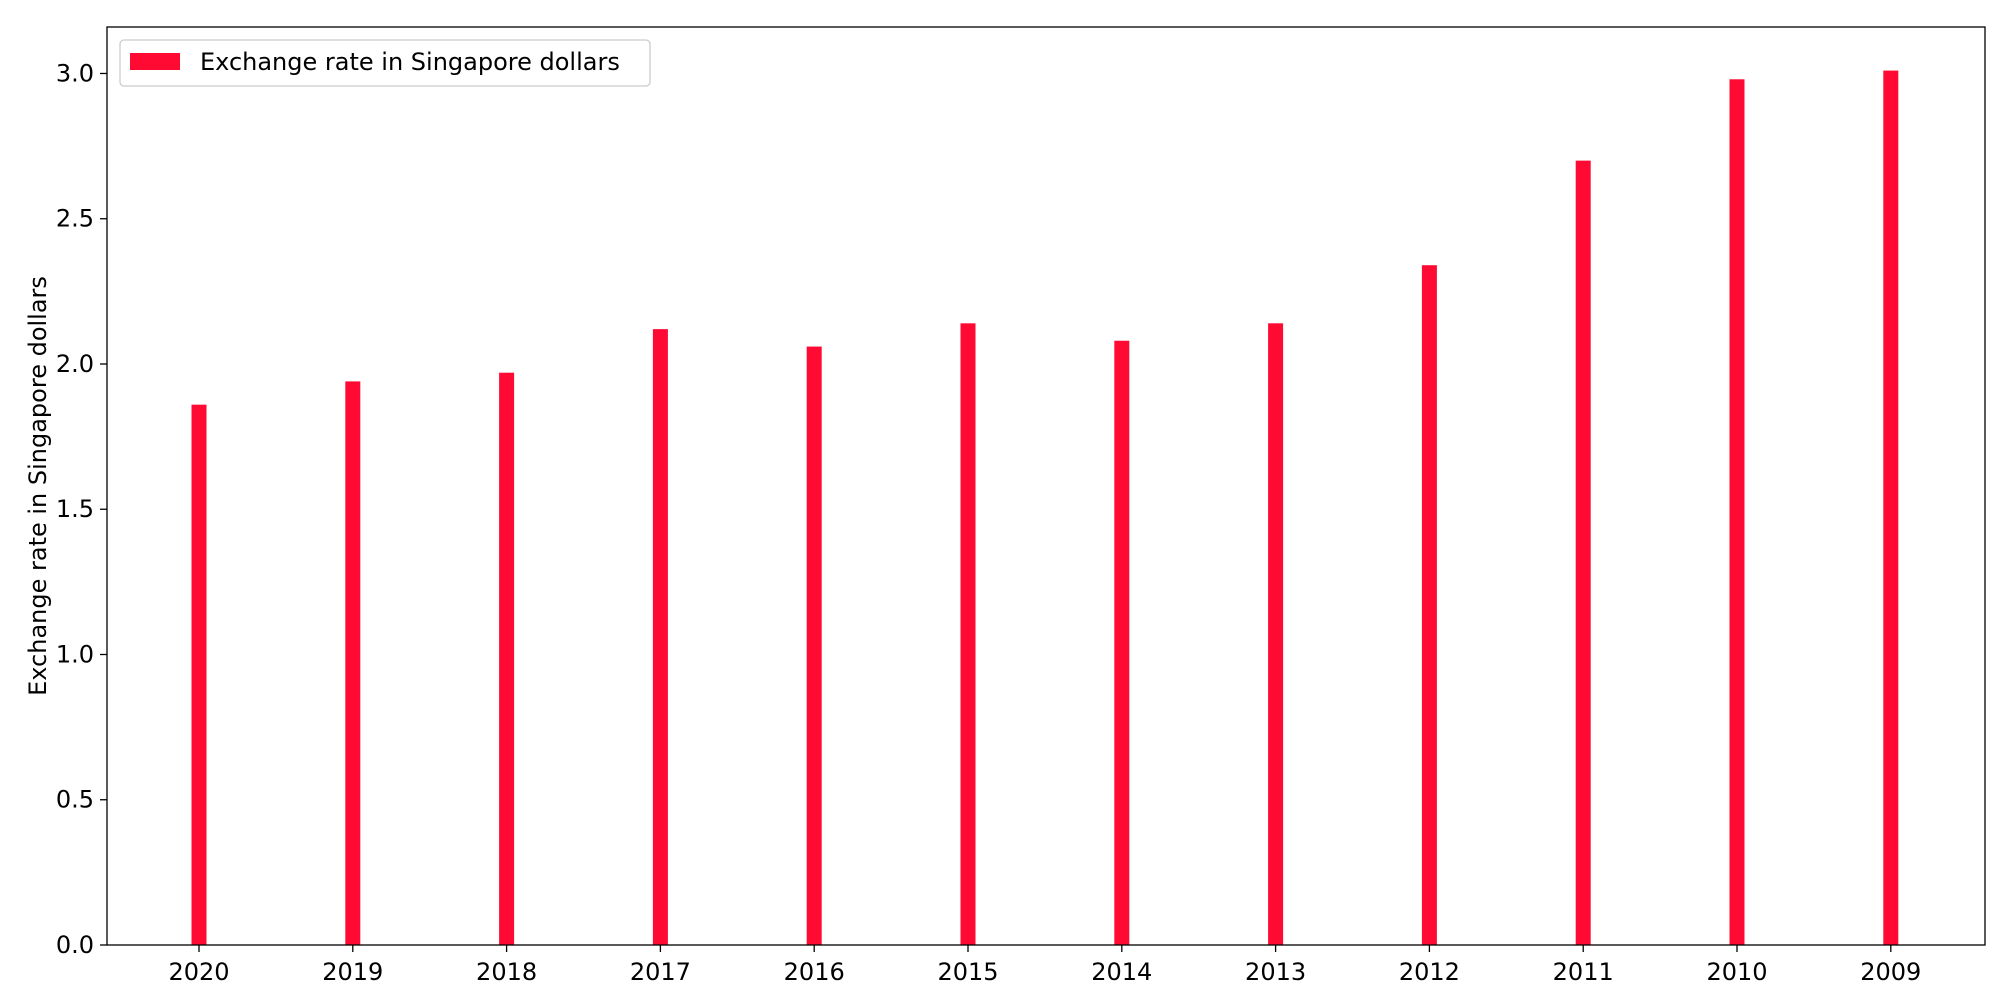 This screenshot has width=2000, height=1005. I want to click on y-tick-label: 1.0, so click(75, 654).